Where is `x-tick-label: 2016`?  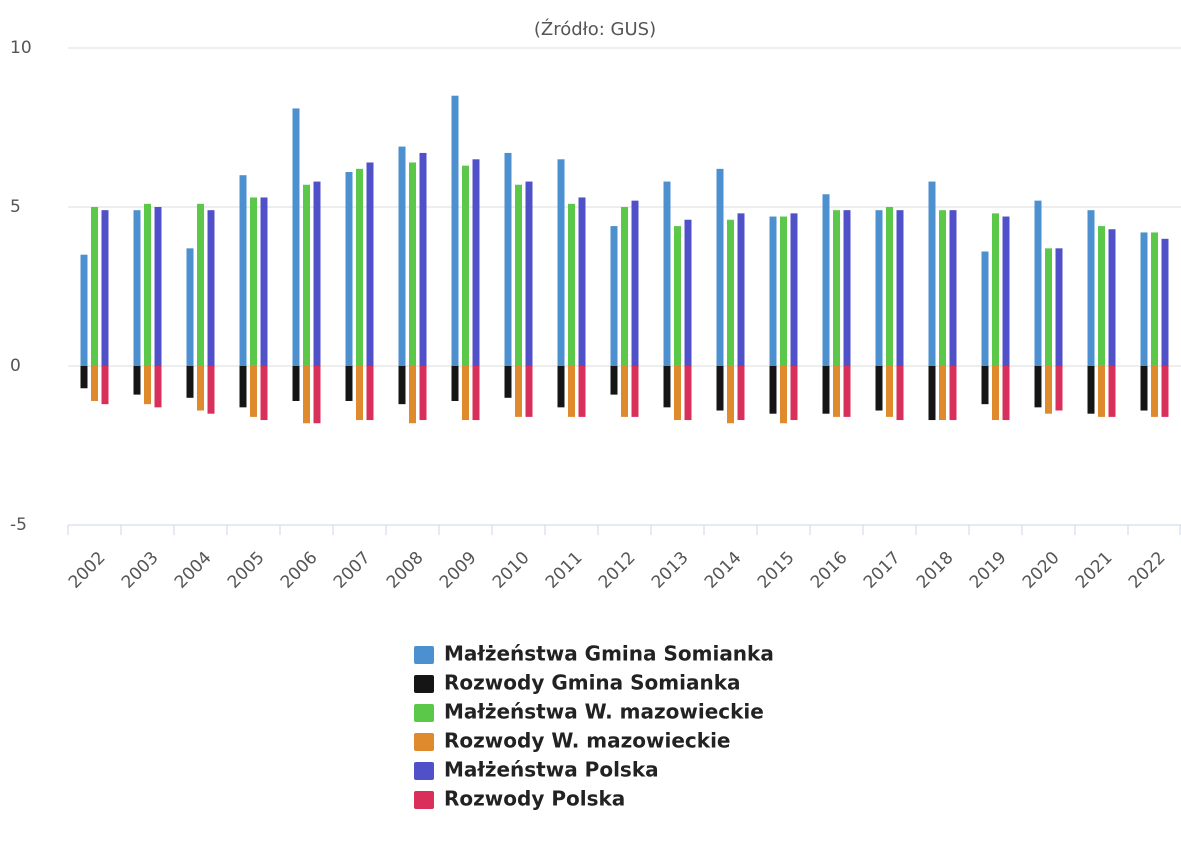 x-tick-label: 2016 is located at coordinates (829, 570).